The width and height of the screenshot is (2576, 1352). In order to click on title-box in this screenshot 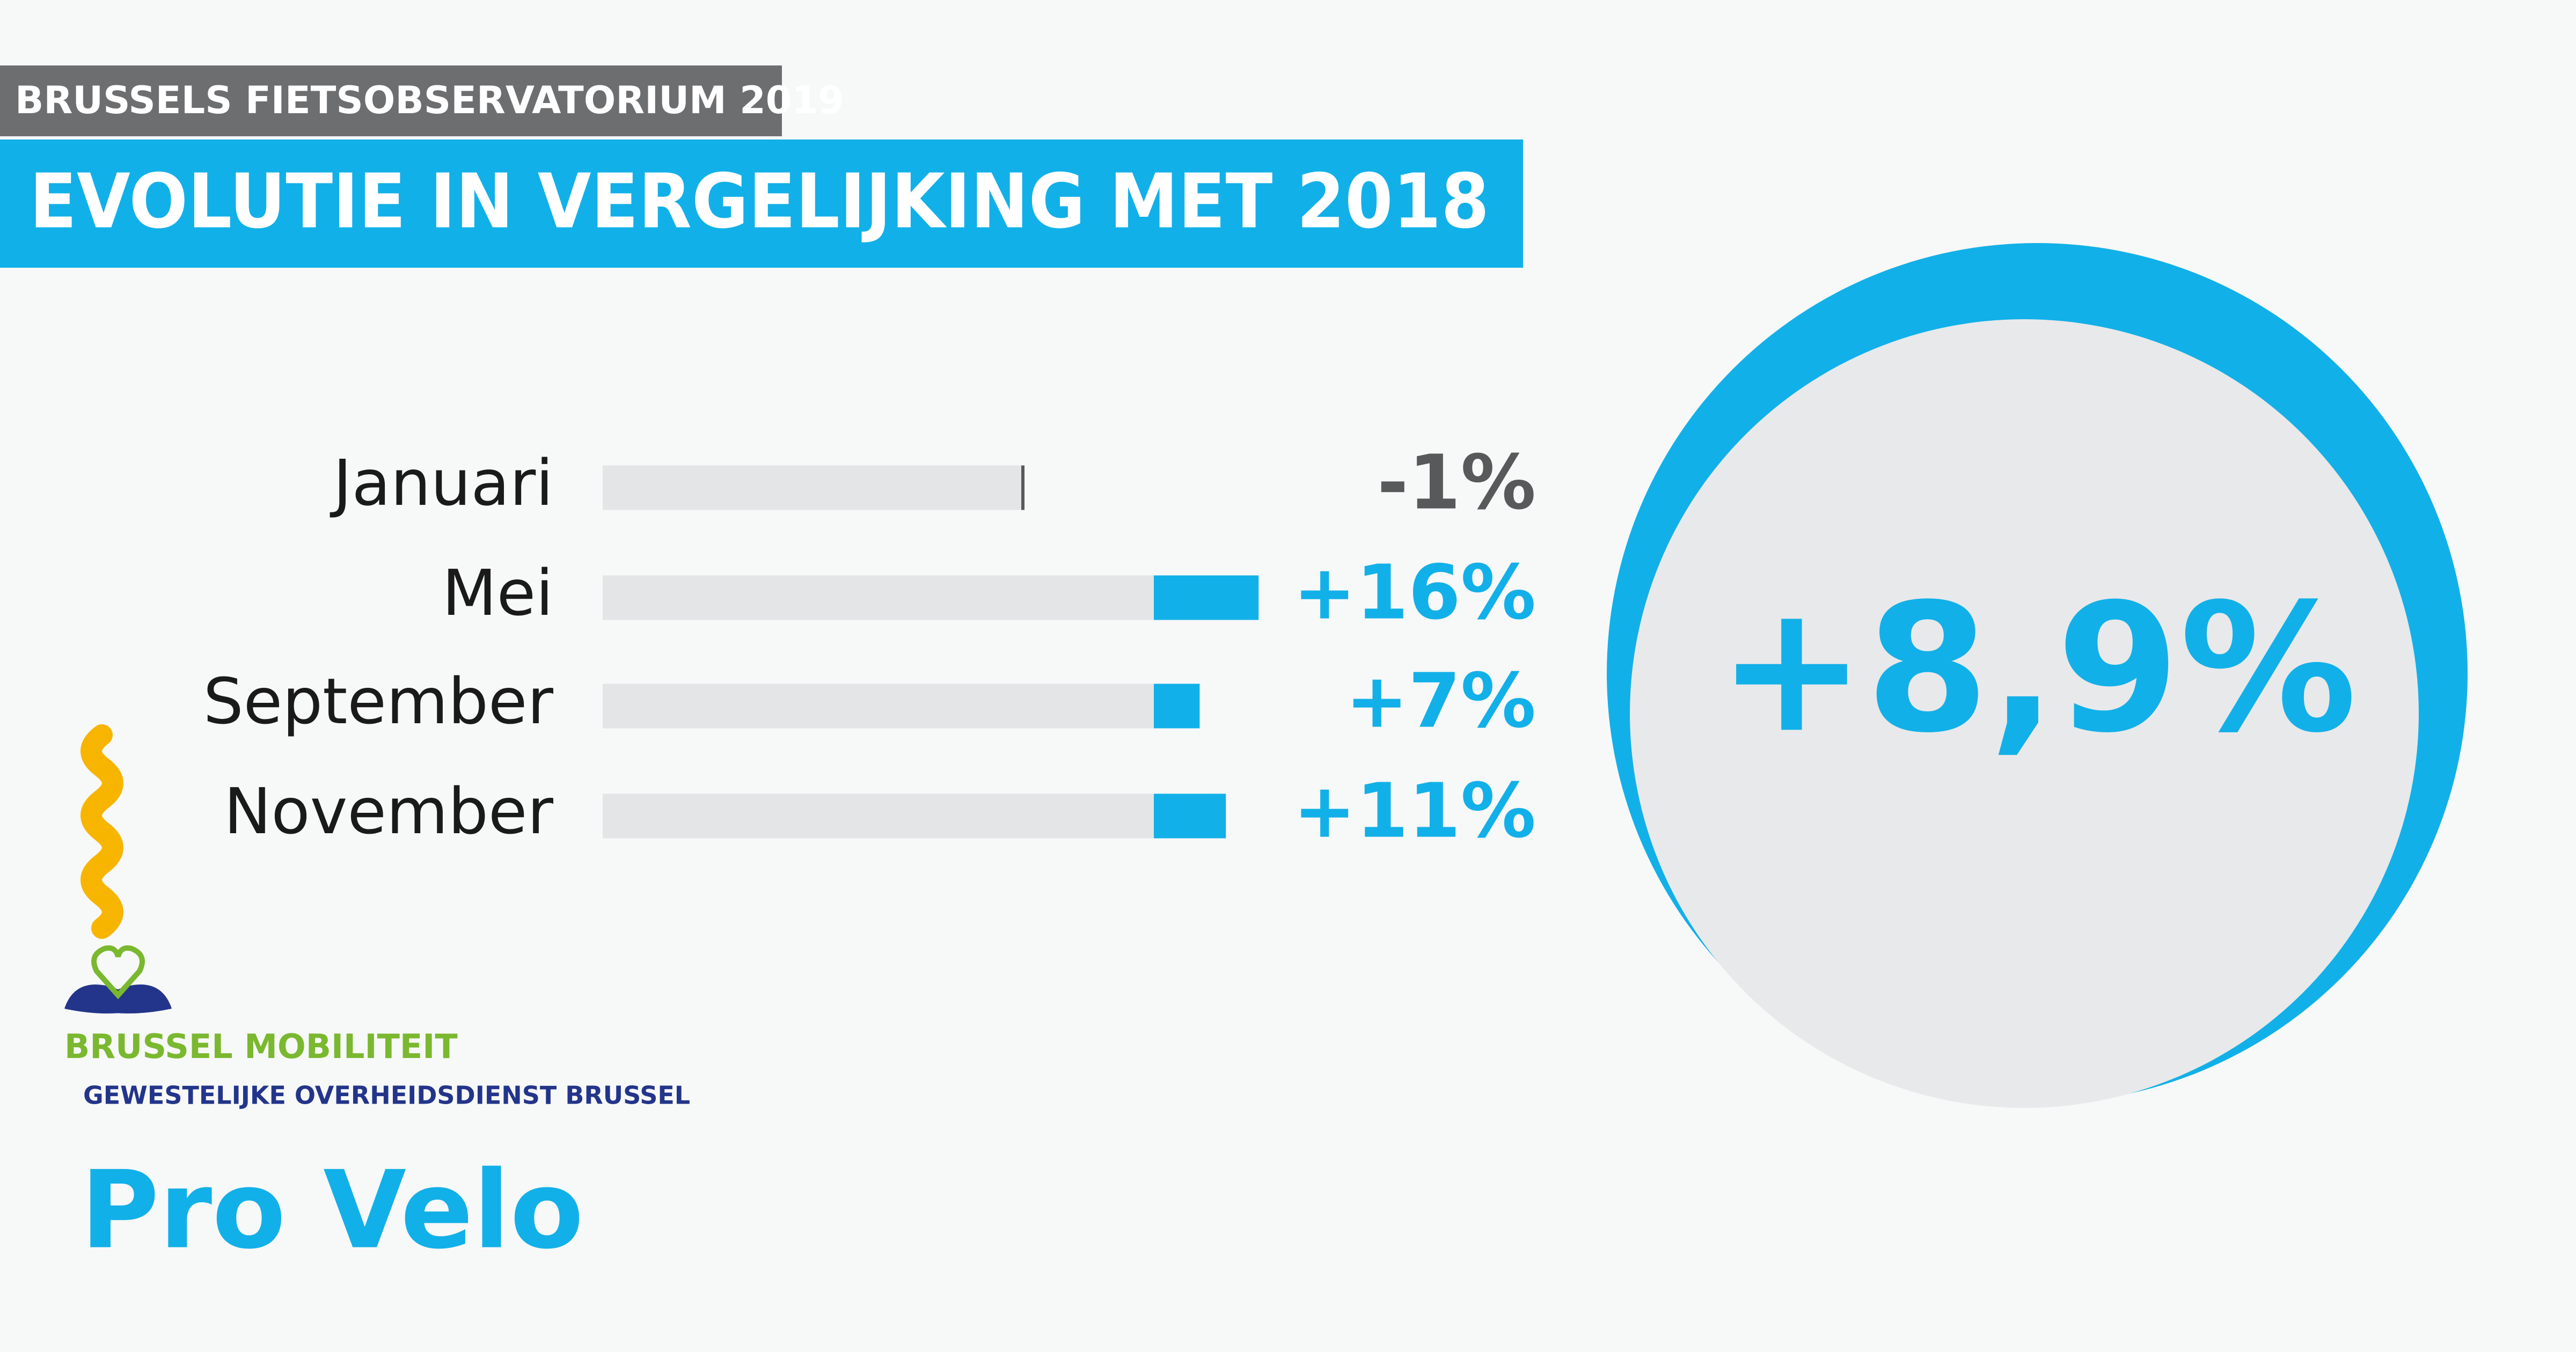, I will do `click(761, 203)`.